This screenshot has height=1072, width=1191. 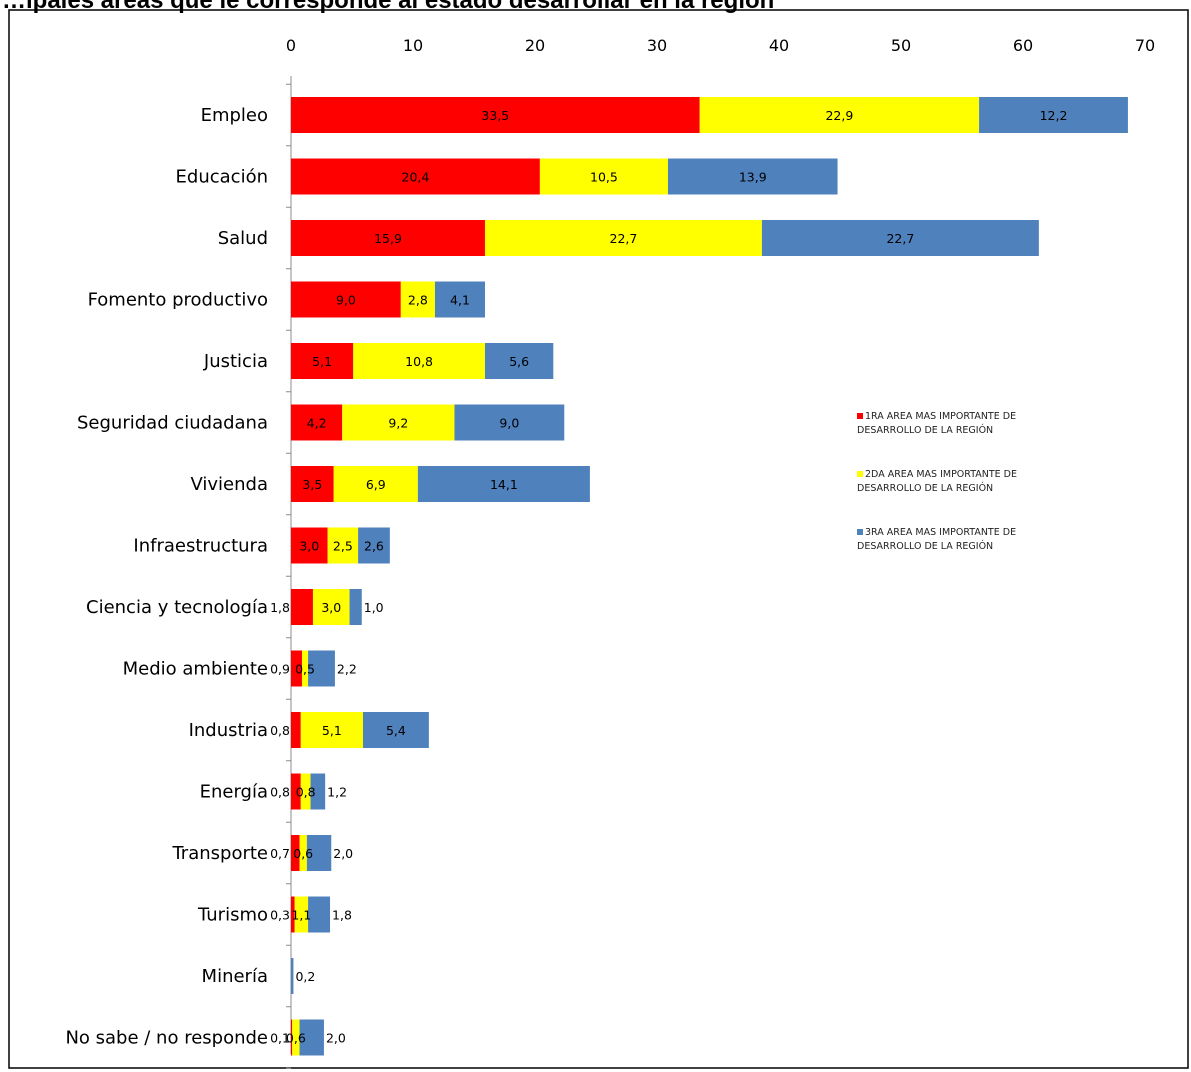 I want to click on data-label: 0,6, so click(x=303, y=853).